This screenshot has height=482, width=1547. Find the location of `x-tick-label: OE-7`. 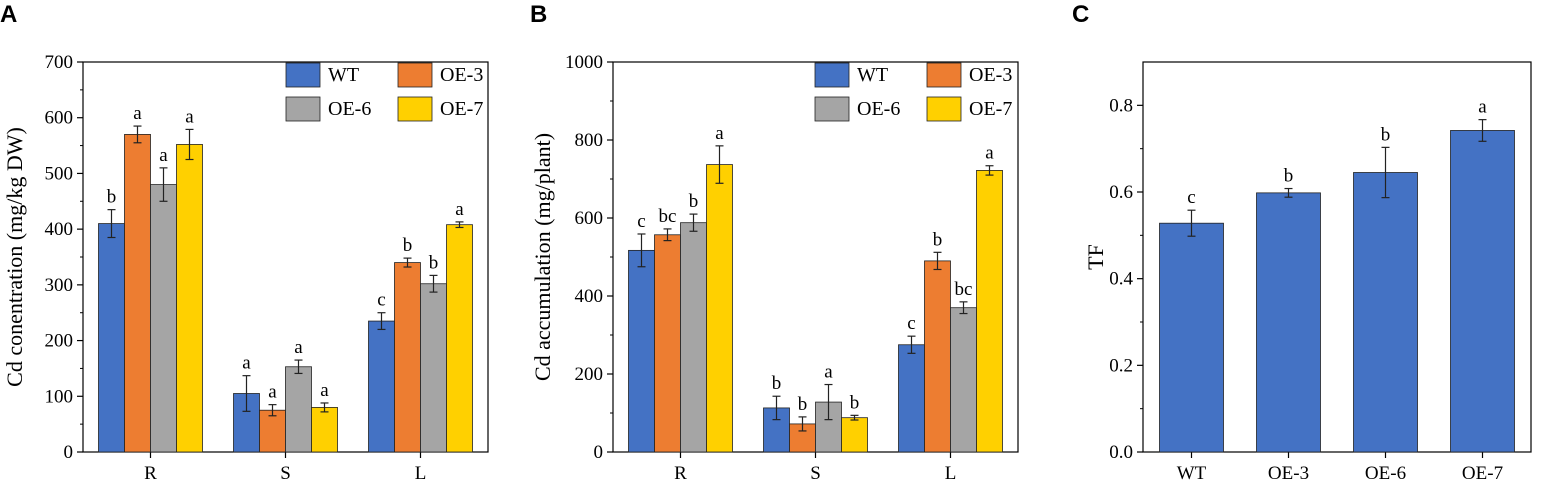

x-tick-label: OE-7 is located at coordinates (1482, 472).